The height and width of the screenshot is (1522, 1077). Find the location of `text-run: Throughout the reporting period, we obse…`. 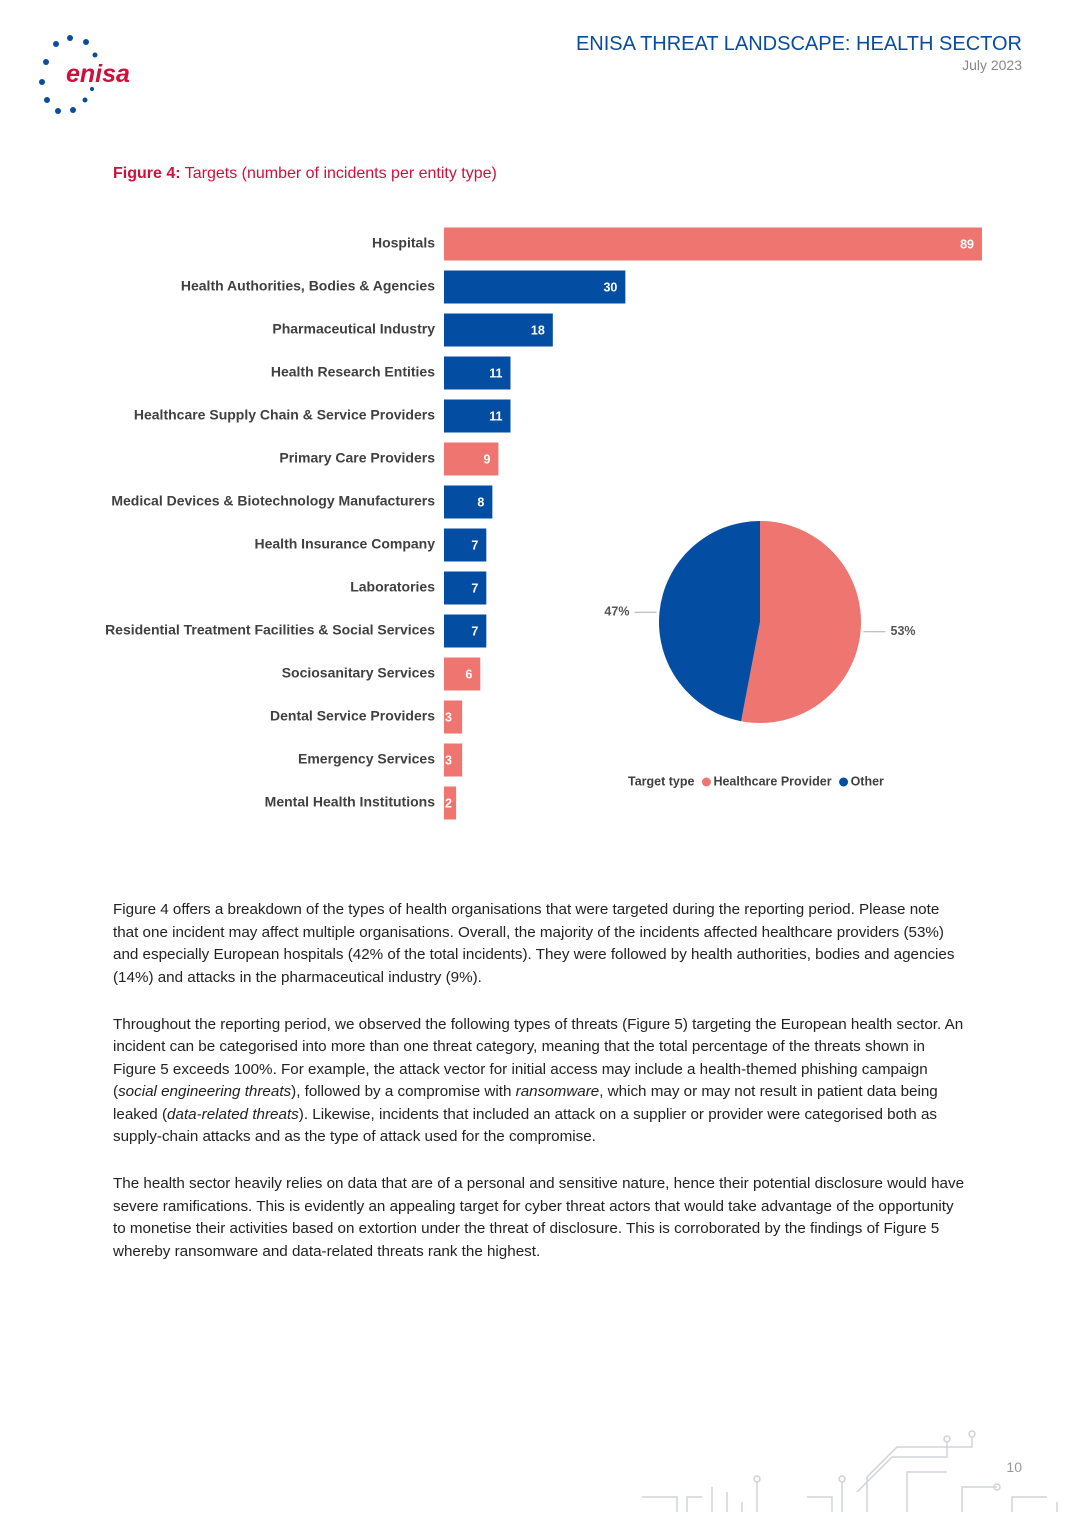

text-run: Throughout the reporting period, we obse… is located at coordinates (538, 1058).